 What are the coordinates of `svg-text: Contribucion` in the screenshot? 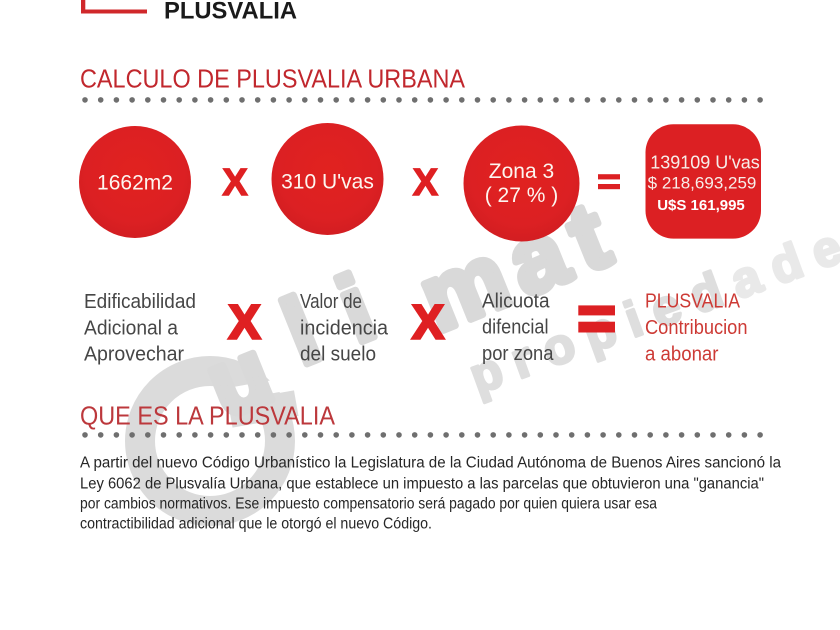 It's located at (696, 328).